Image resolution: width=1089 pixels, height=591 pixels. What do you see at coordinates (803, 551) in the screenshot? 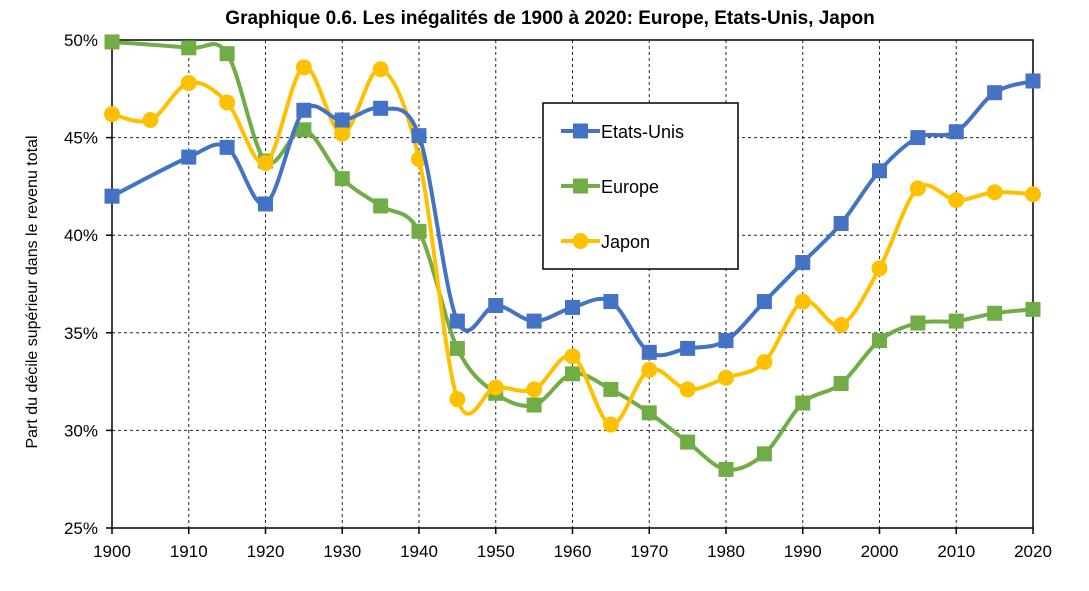
I see `x-tick-label: 1990` at bounding box center [803, 551].